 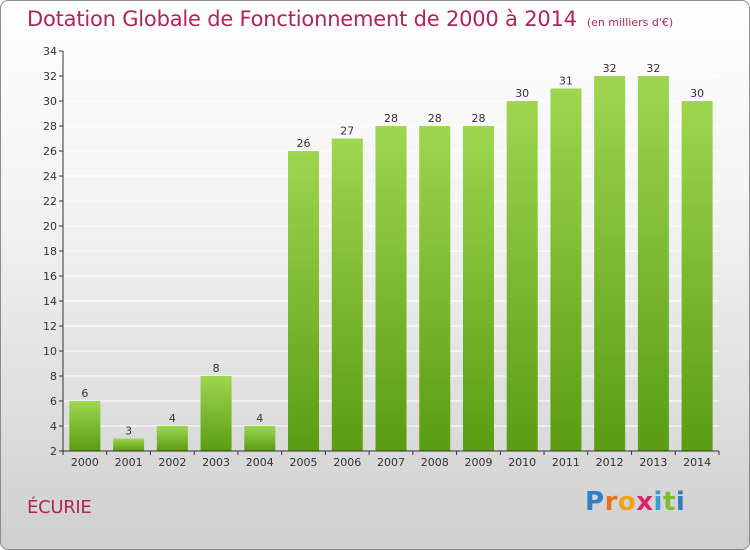 What do you see at coordinates (391, 118) in the screenshot?
I see `data-label-2007: 28` at bounding box center [391, 118].